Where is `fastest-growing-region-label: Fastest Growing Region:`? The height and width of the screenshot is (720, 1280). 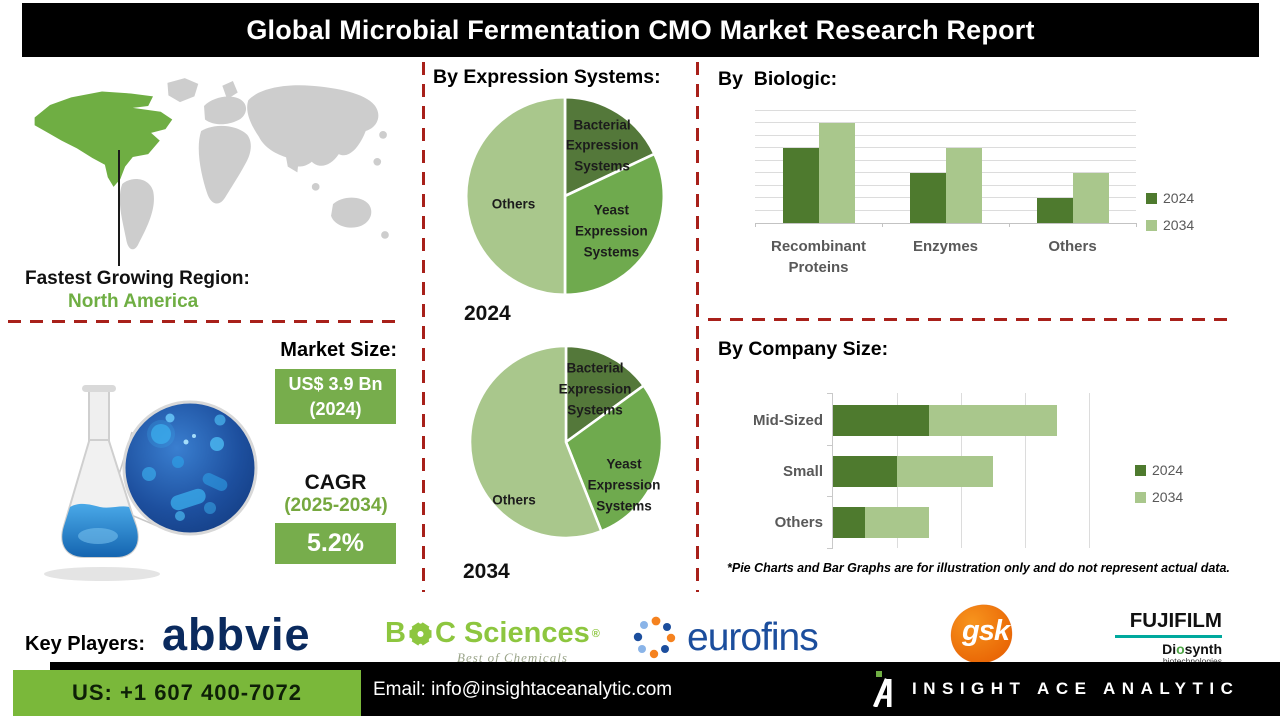 fastest-growing-region-label: Fastest Growing Region: is located at coordinates (137, 278).